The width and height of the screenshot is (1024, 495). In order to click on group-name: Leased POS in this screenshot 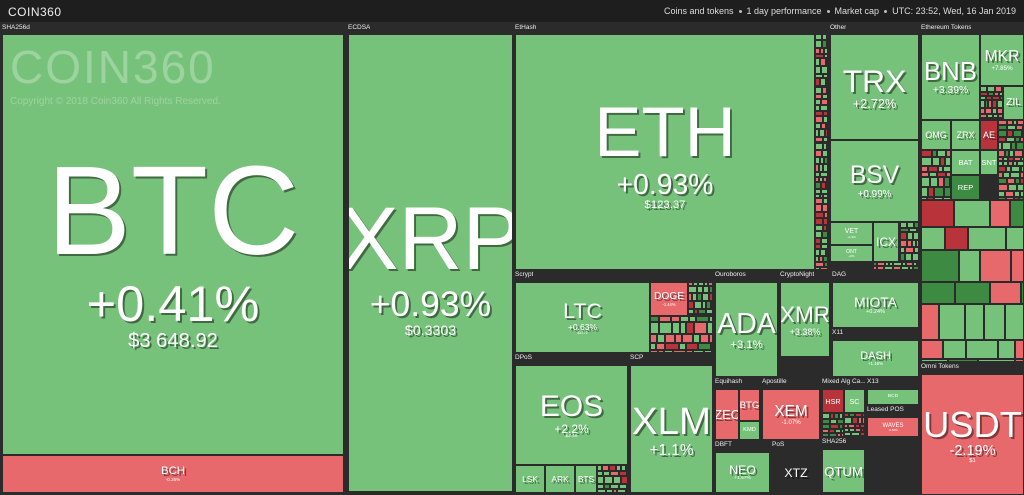, I will do `click(885, 409)`.